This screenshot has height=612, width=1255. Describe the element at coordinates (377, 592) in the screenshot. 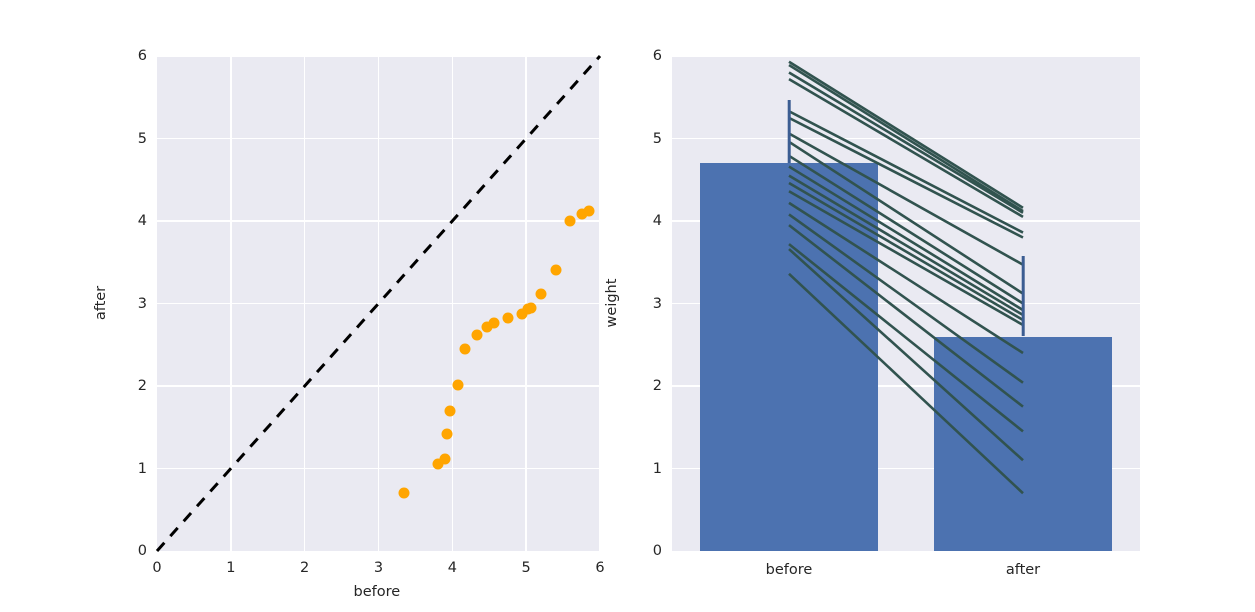

I see `scatter-x-axis-title: before` at that location.